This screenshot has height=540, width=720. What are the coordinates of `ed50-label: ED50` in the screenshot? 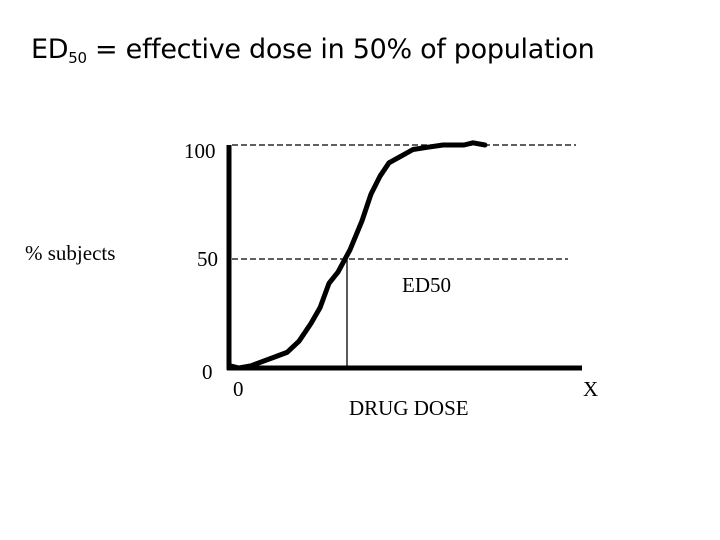 It's located at (426, 285).